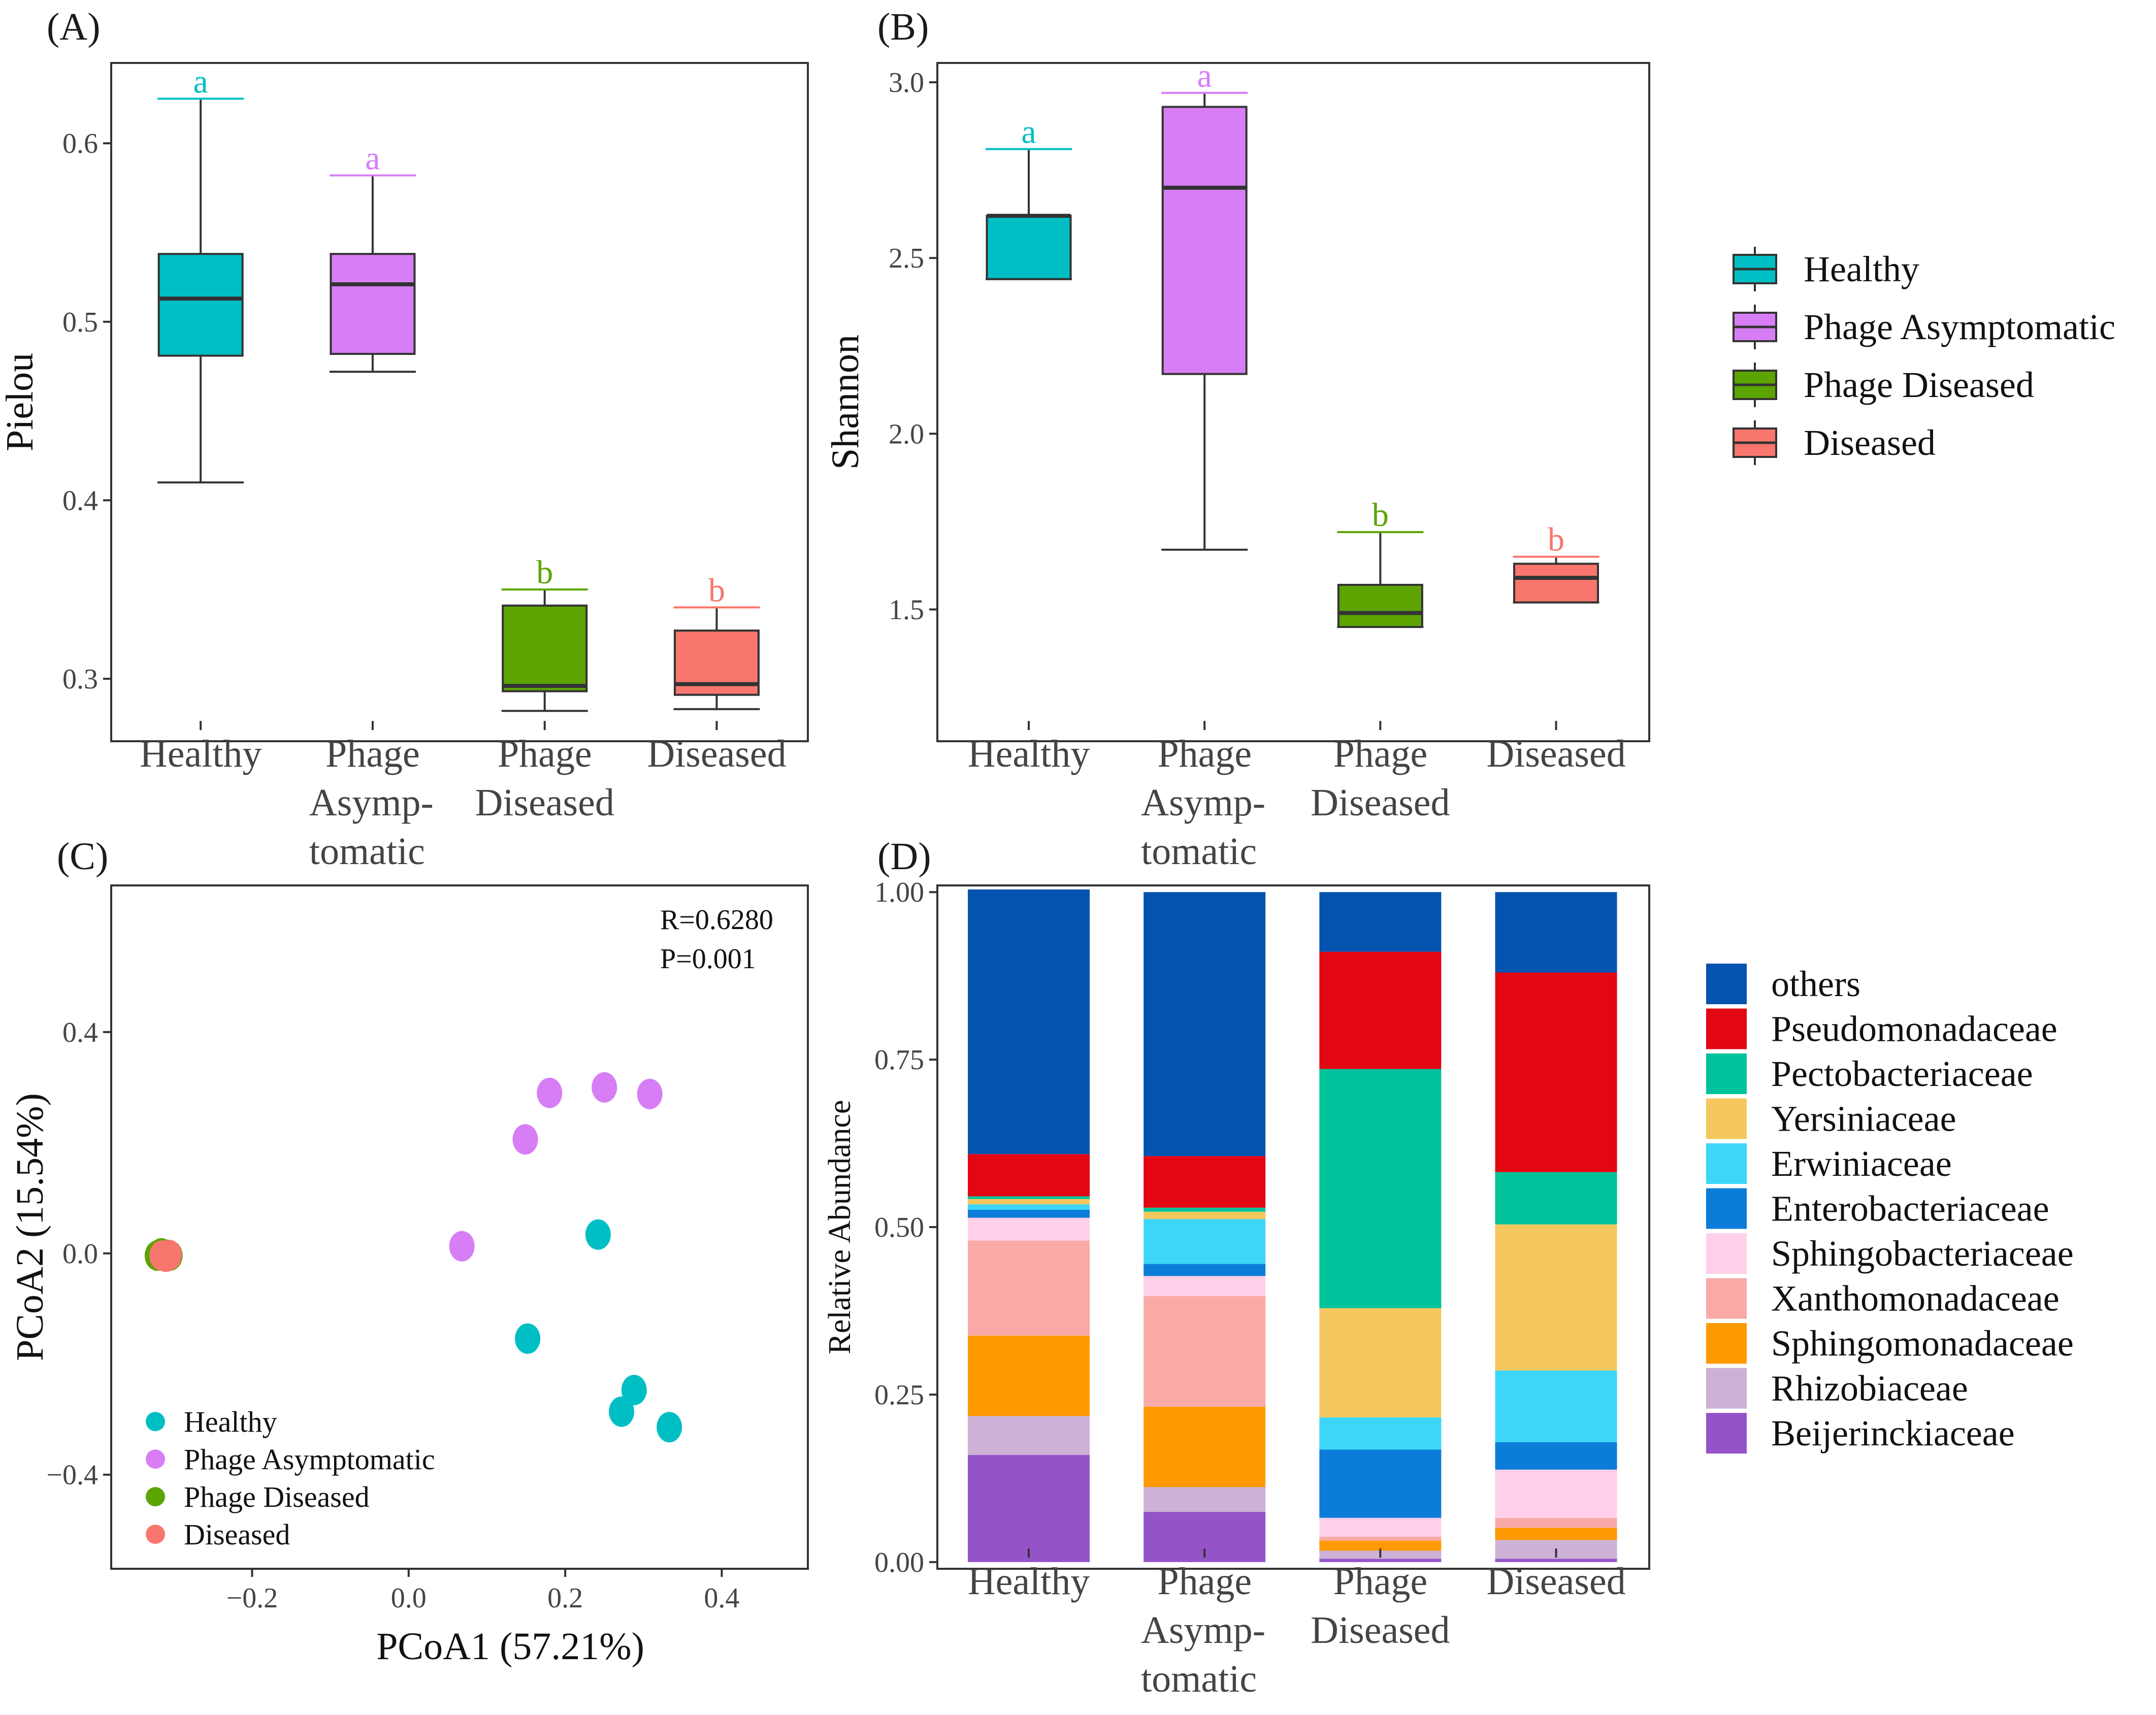 Image resolution: width=2156 pixels, height=1715 pixels. I want to click on panel-d-tag: (D), so click(904, 856).